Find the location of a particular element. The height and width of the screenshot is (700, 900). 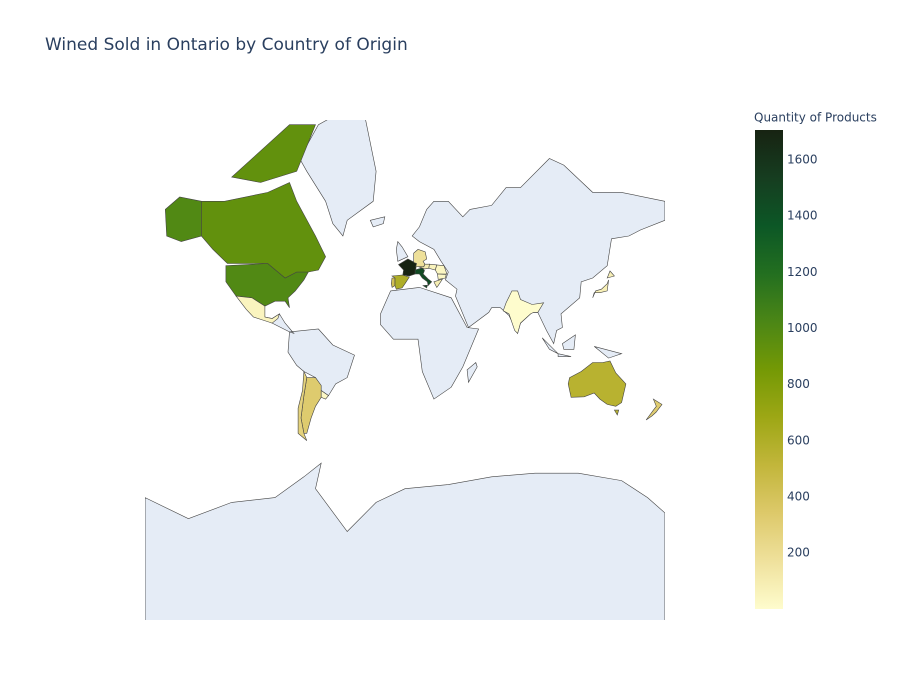

colorbar-tick-label: 1000 is located at coordinates (802, 328).